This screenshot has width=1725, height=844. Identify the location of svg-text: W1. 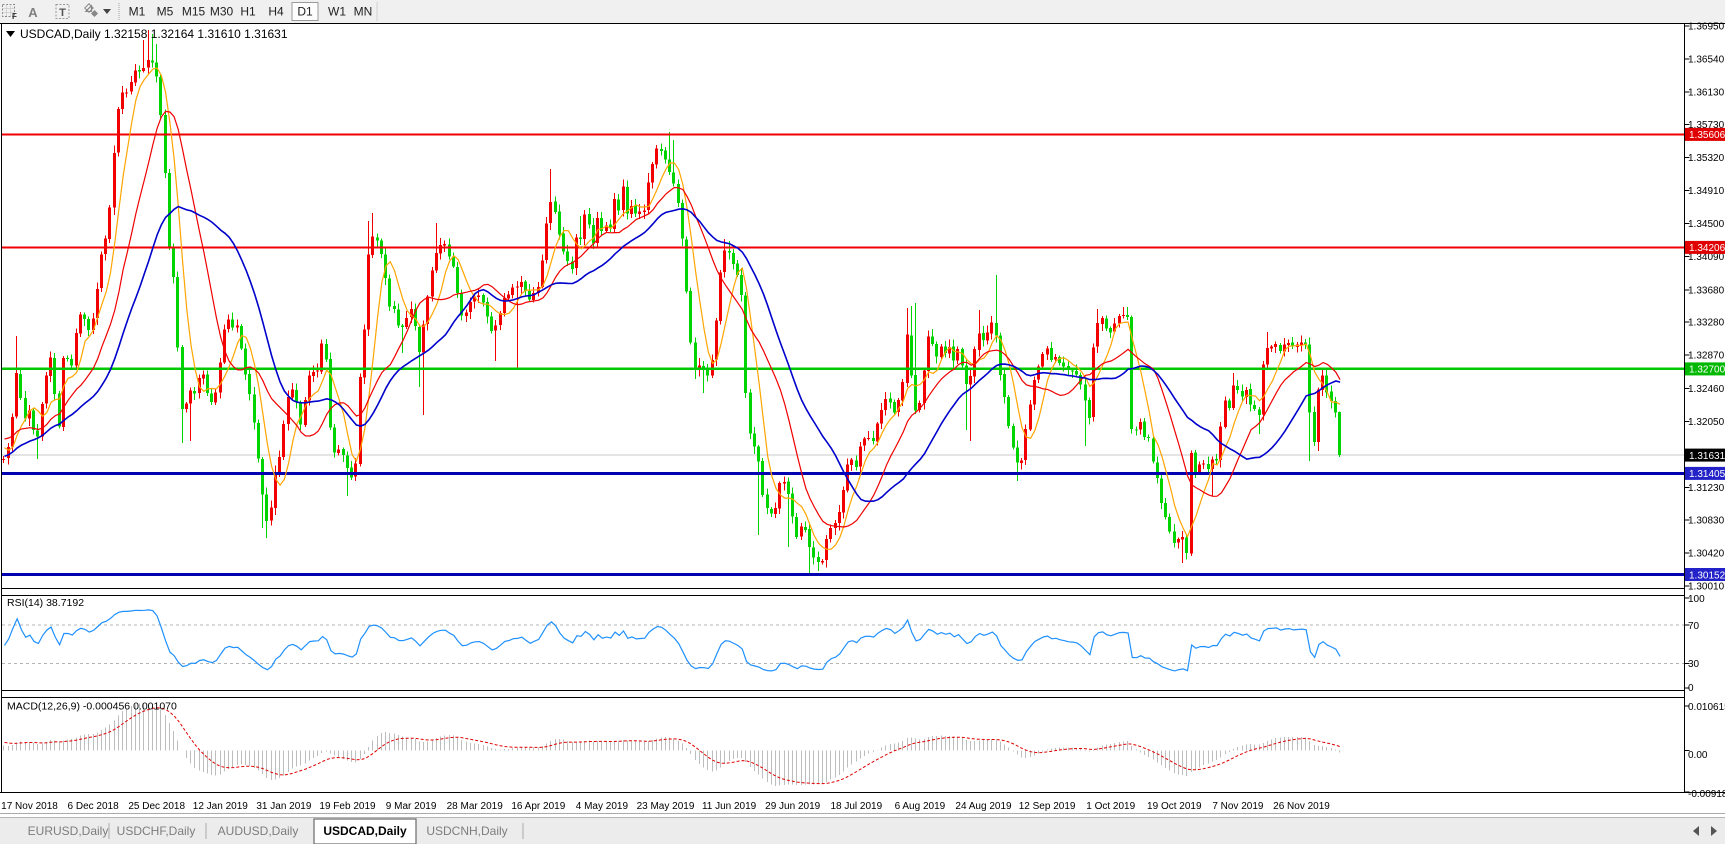
(337, 12).